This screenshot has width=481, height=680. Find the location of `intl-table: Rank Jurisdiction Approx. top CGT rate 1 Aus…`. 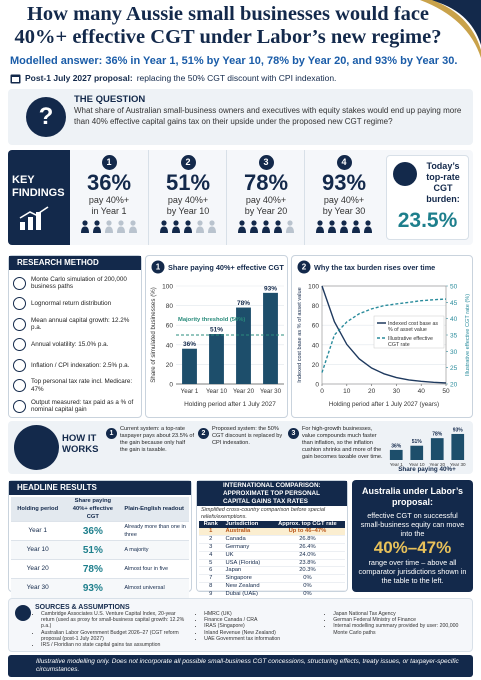

intl-table: Rank Jurisdiction Approx. top CGT rate 1 Aus… is located at coordinates (272, 559).